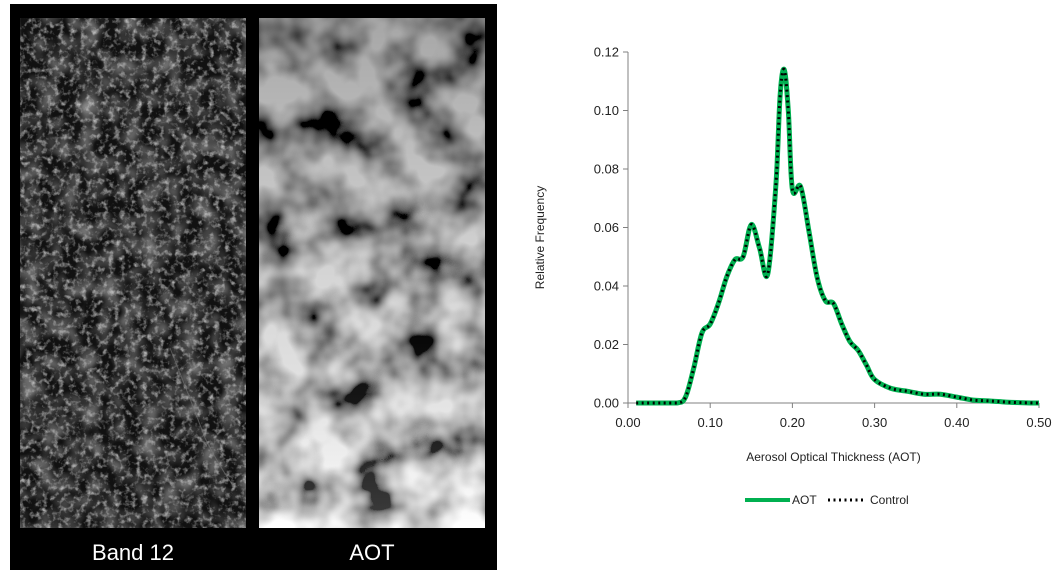  I want to click on x-tick-label: 0.10, so click(710, 422).